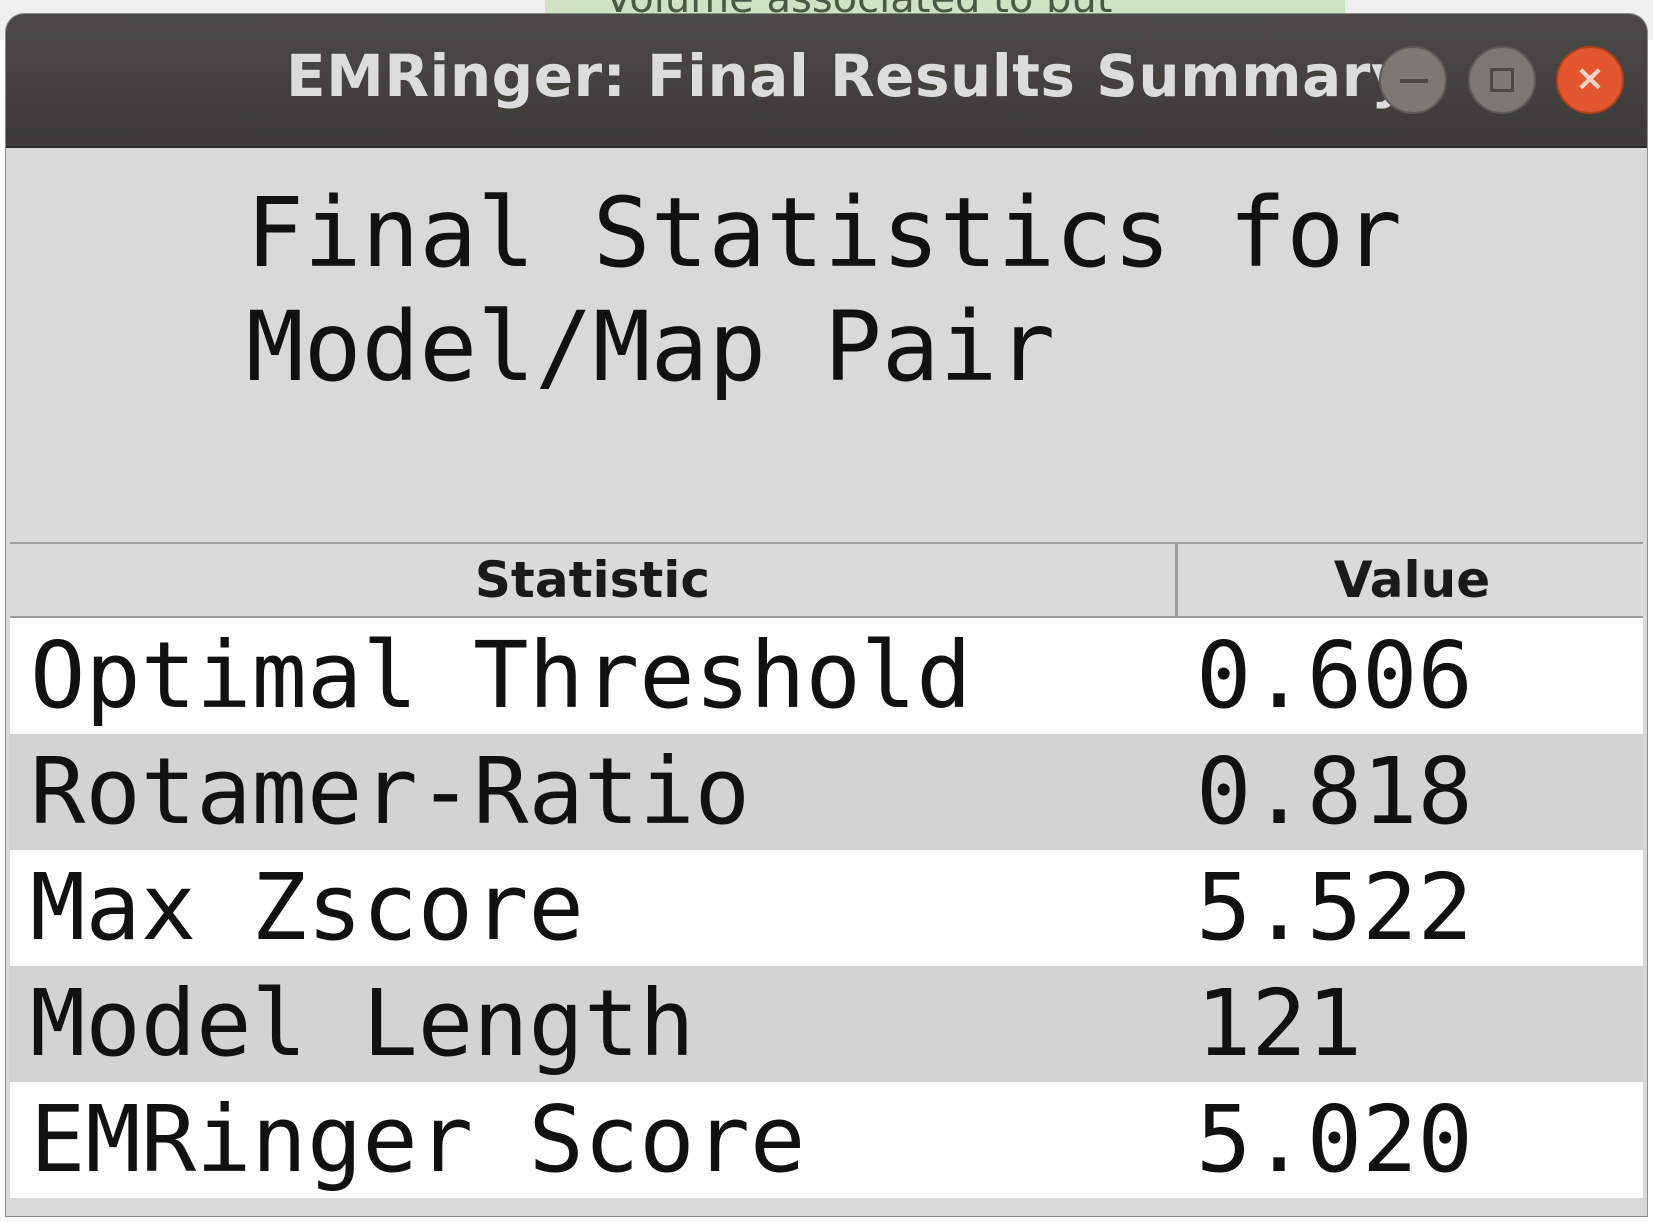 The image size is (1653, 1222). What do you see at coordinates (1412, 580) in the screenshot?
I see `column-header-value: Value` at bounding box center [1412, 580].